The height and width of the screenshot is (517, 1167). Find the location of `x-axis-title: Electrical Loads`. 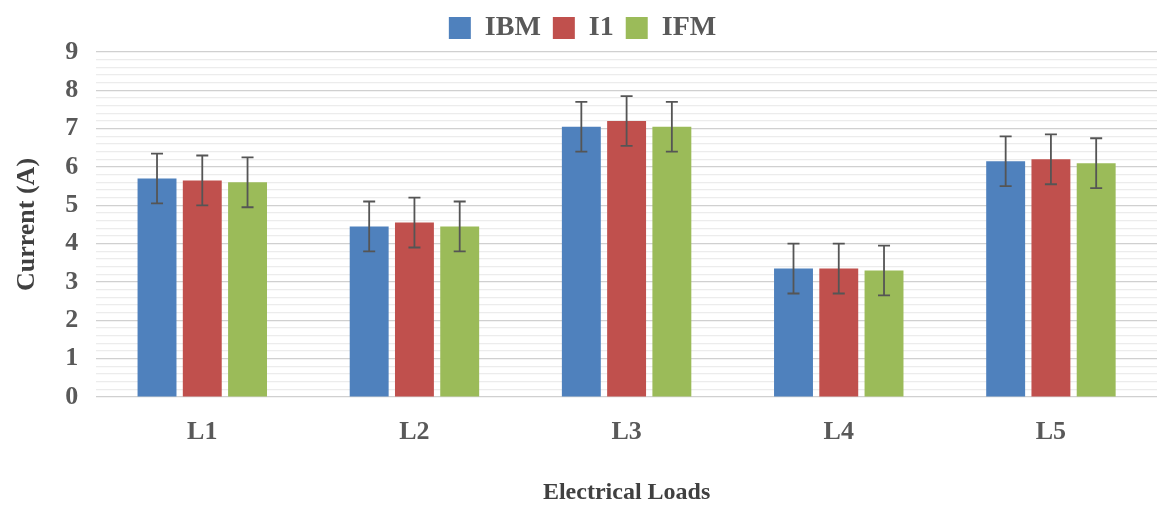

x-axis-title: Electrical Loads is located at coordinates (626, 490).